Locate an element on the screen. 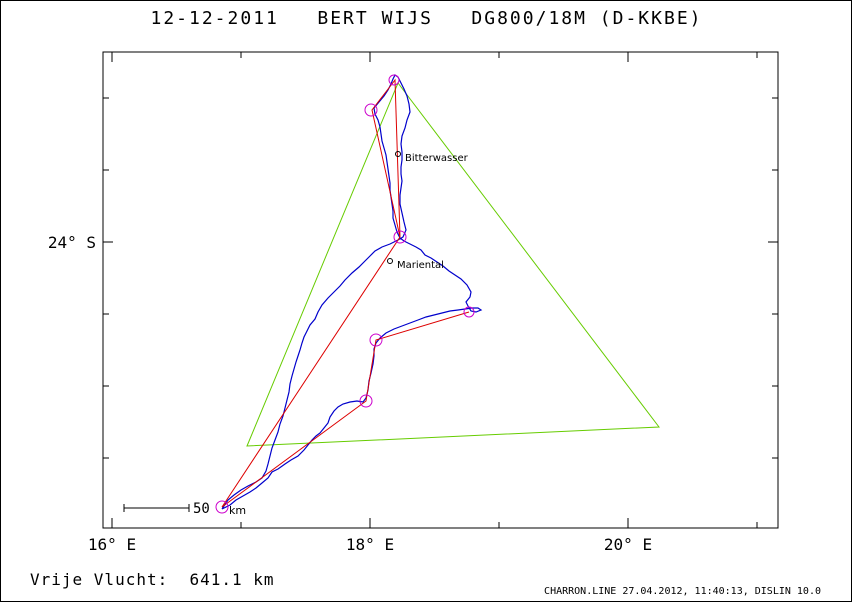  start-point is located at coordinates (222, 507).